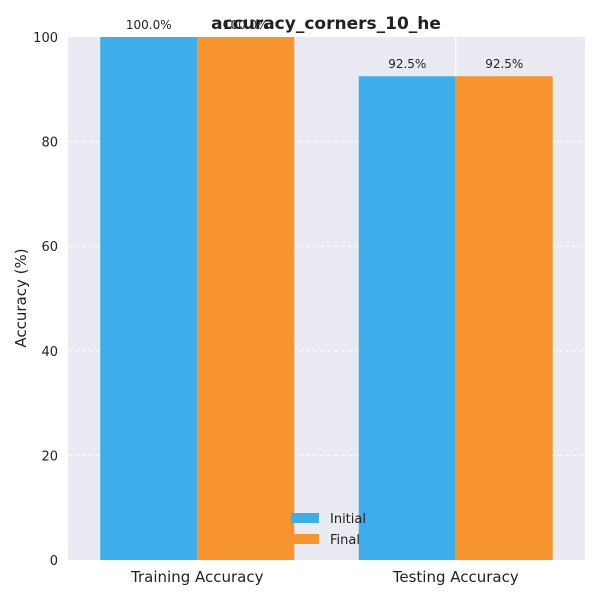 This screenshot has height=600, width=600. I want to click on legend: Initial Final, so click(328, 530).